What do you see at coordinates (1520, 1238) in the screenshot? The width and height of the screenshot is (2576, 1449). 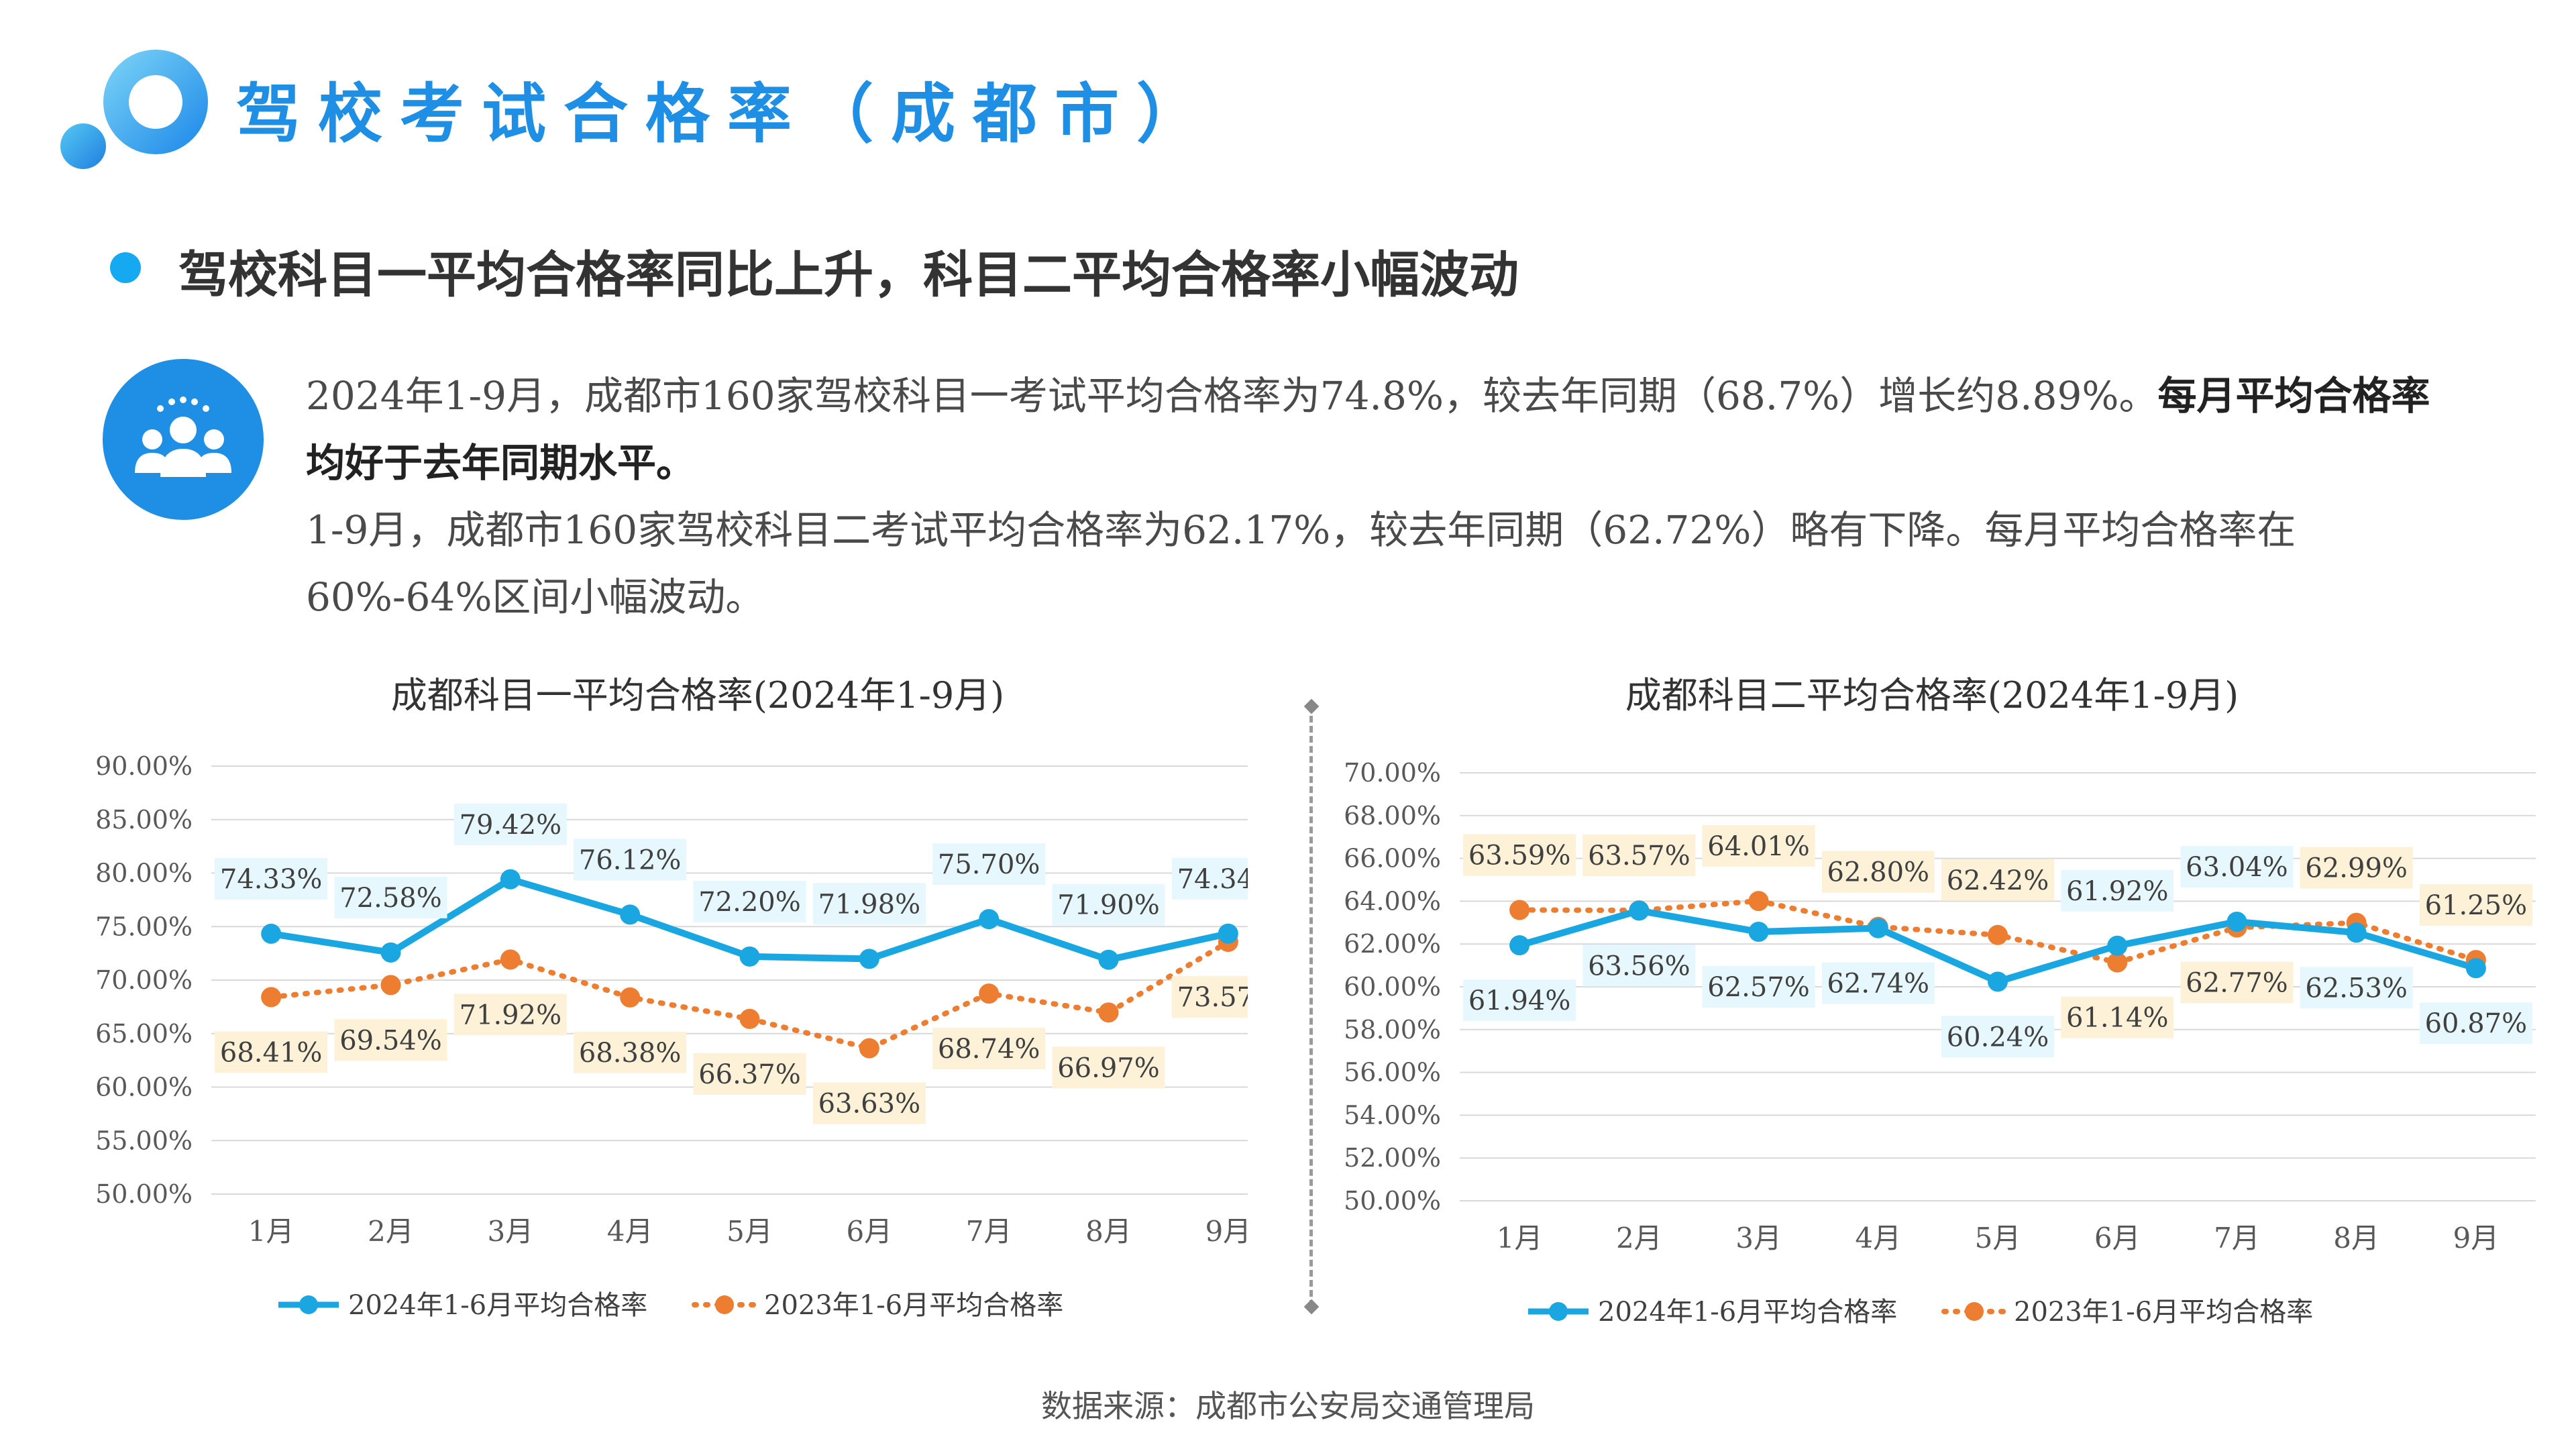 I see `x-tick-label: 1月` at bounding box center [1520, 1238].